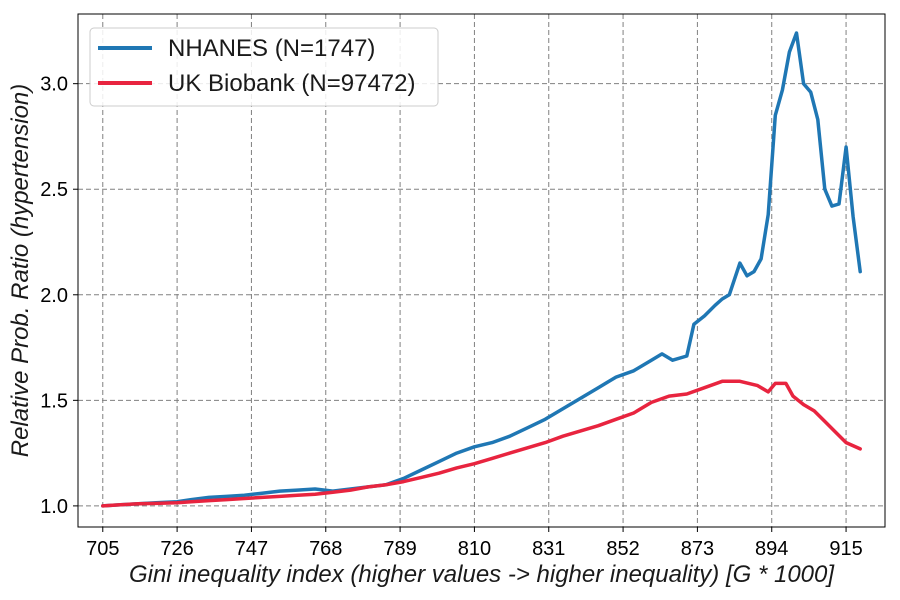 The image size is (900, 600). Describe the element at coordinates (54, 507) in the screenshot. I see `y-tick-label: 1.0` at that location.